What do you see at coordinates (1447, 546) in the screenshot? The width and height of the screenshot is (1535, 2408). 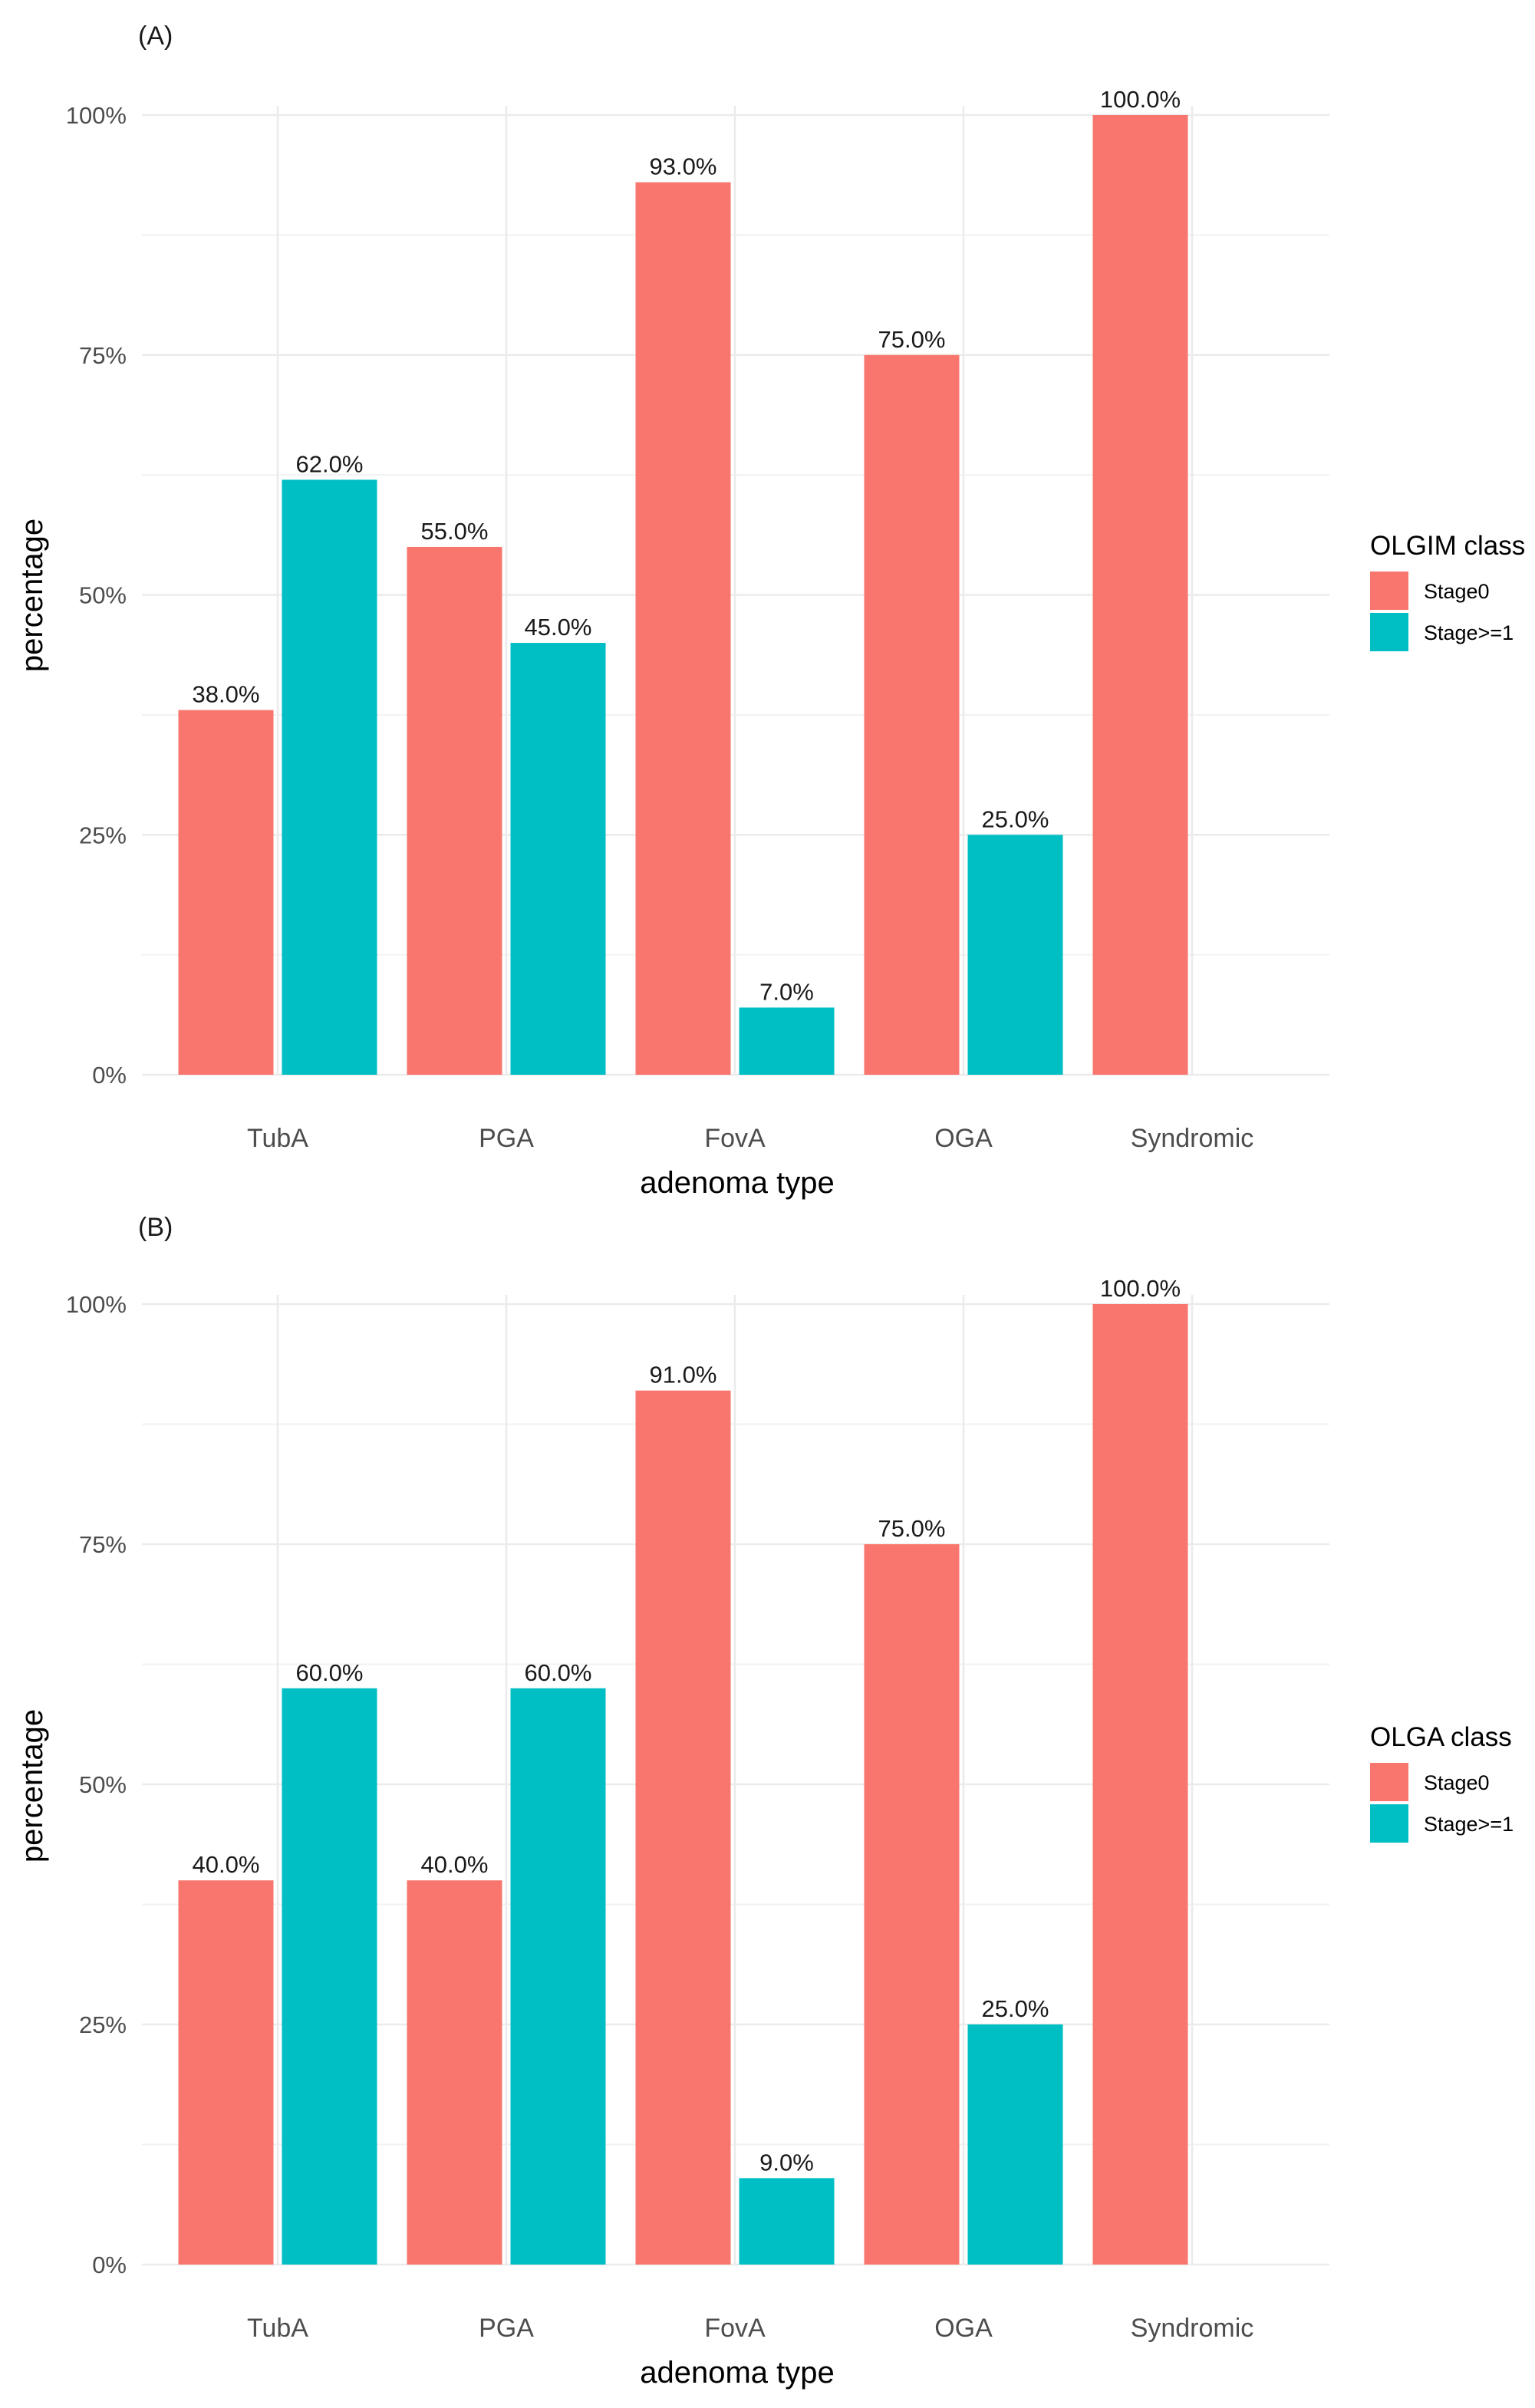 I see `legend-title: OLGIM class` at bounding box center [1447, 546].